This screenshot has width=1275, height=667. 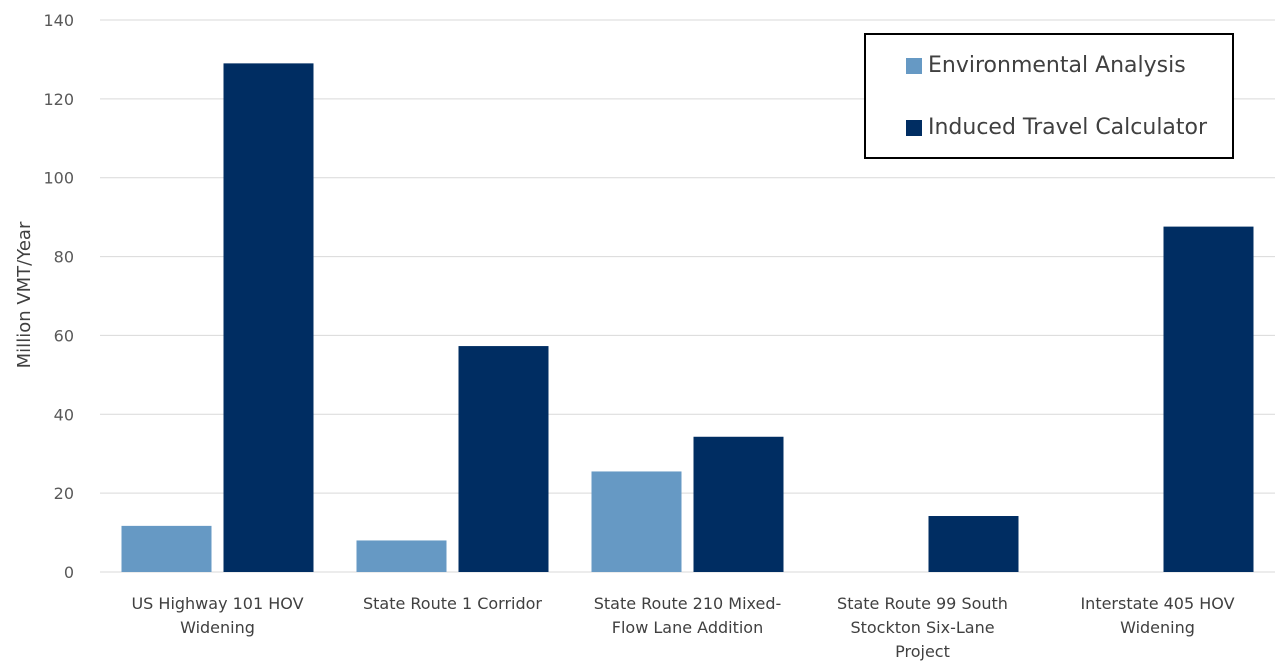 What do you see at coordinates (58, 178) in the screenshot?
I see `y-tick-label: 100` at bounding box center [58, 178].